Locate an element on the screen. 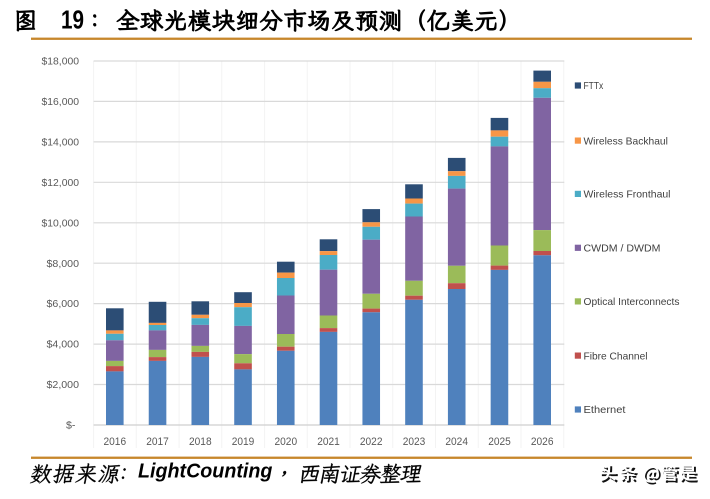  svg-text: 2021 is located at coordinates (328, 442).